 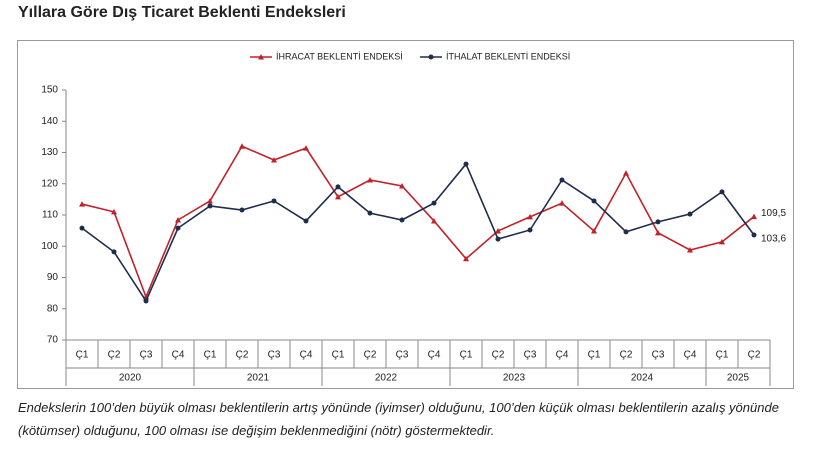 I want to click on y-tick-label: 80, so click(x=53, y=308).